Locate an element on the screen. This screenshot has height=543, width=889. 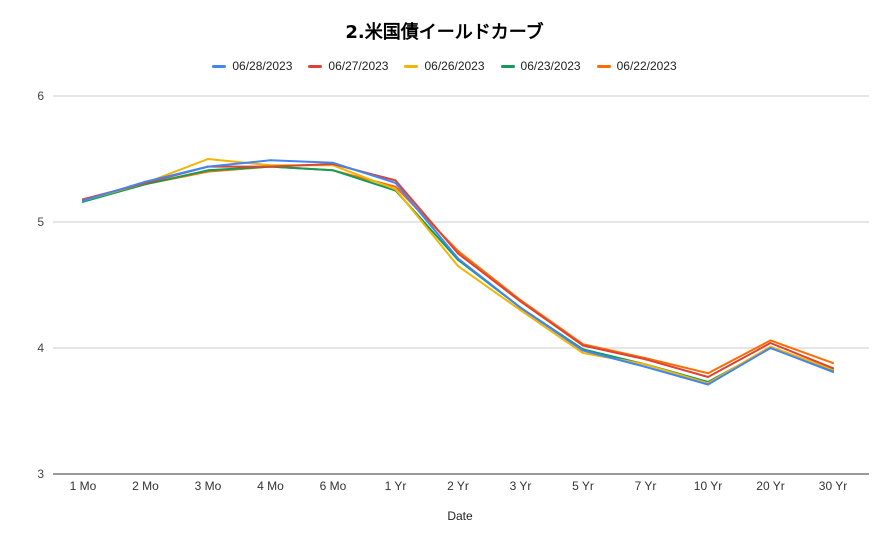
x-tick-label: 20 Yr is located at coordinates (770, 486).